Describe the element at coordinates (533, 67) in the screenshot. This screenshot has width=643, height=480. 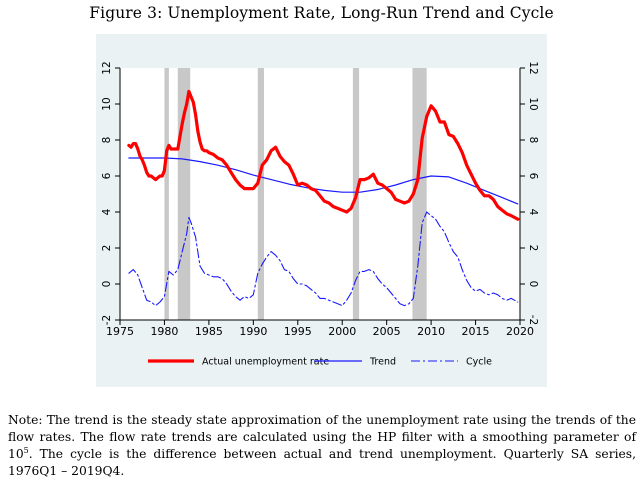
I see `y-tick-label-right: 12` at that location.